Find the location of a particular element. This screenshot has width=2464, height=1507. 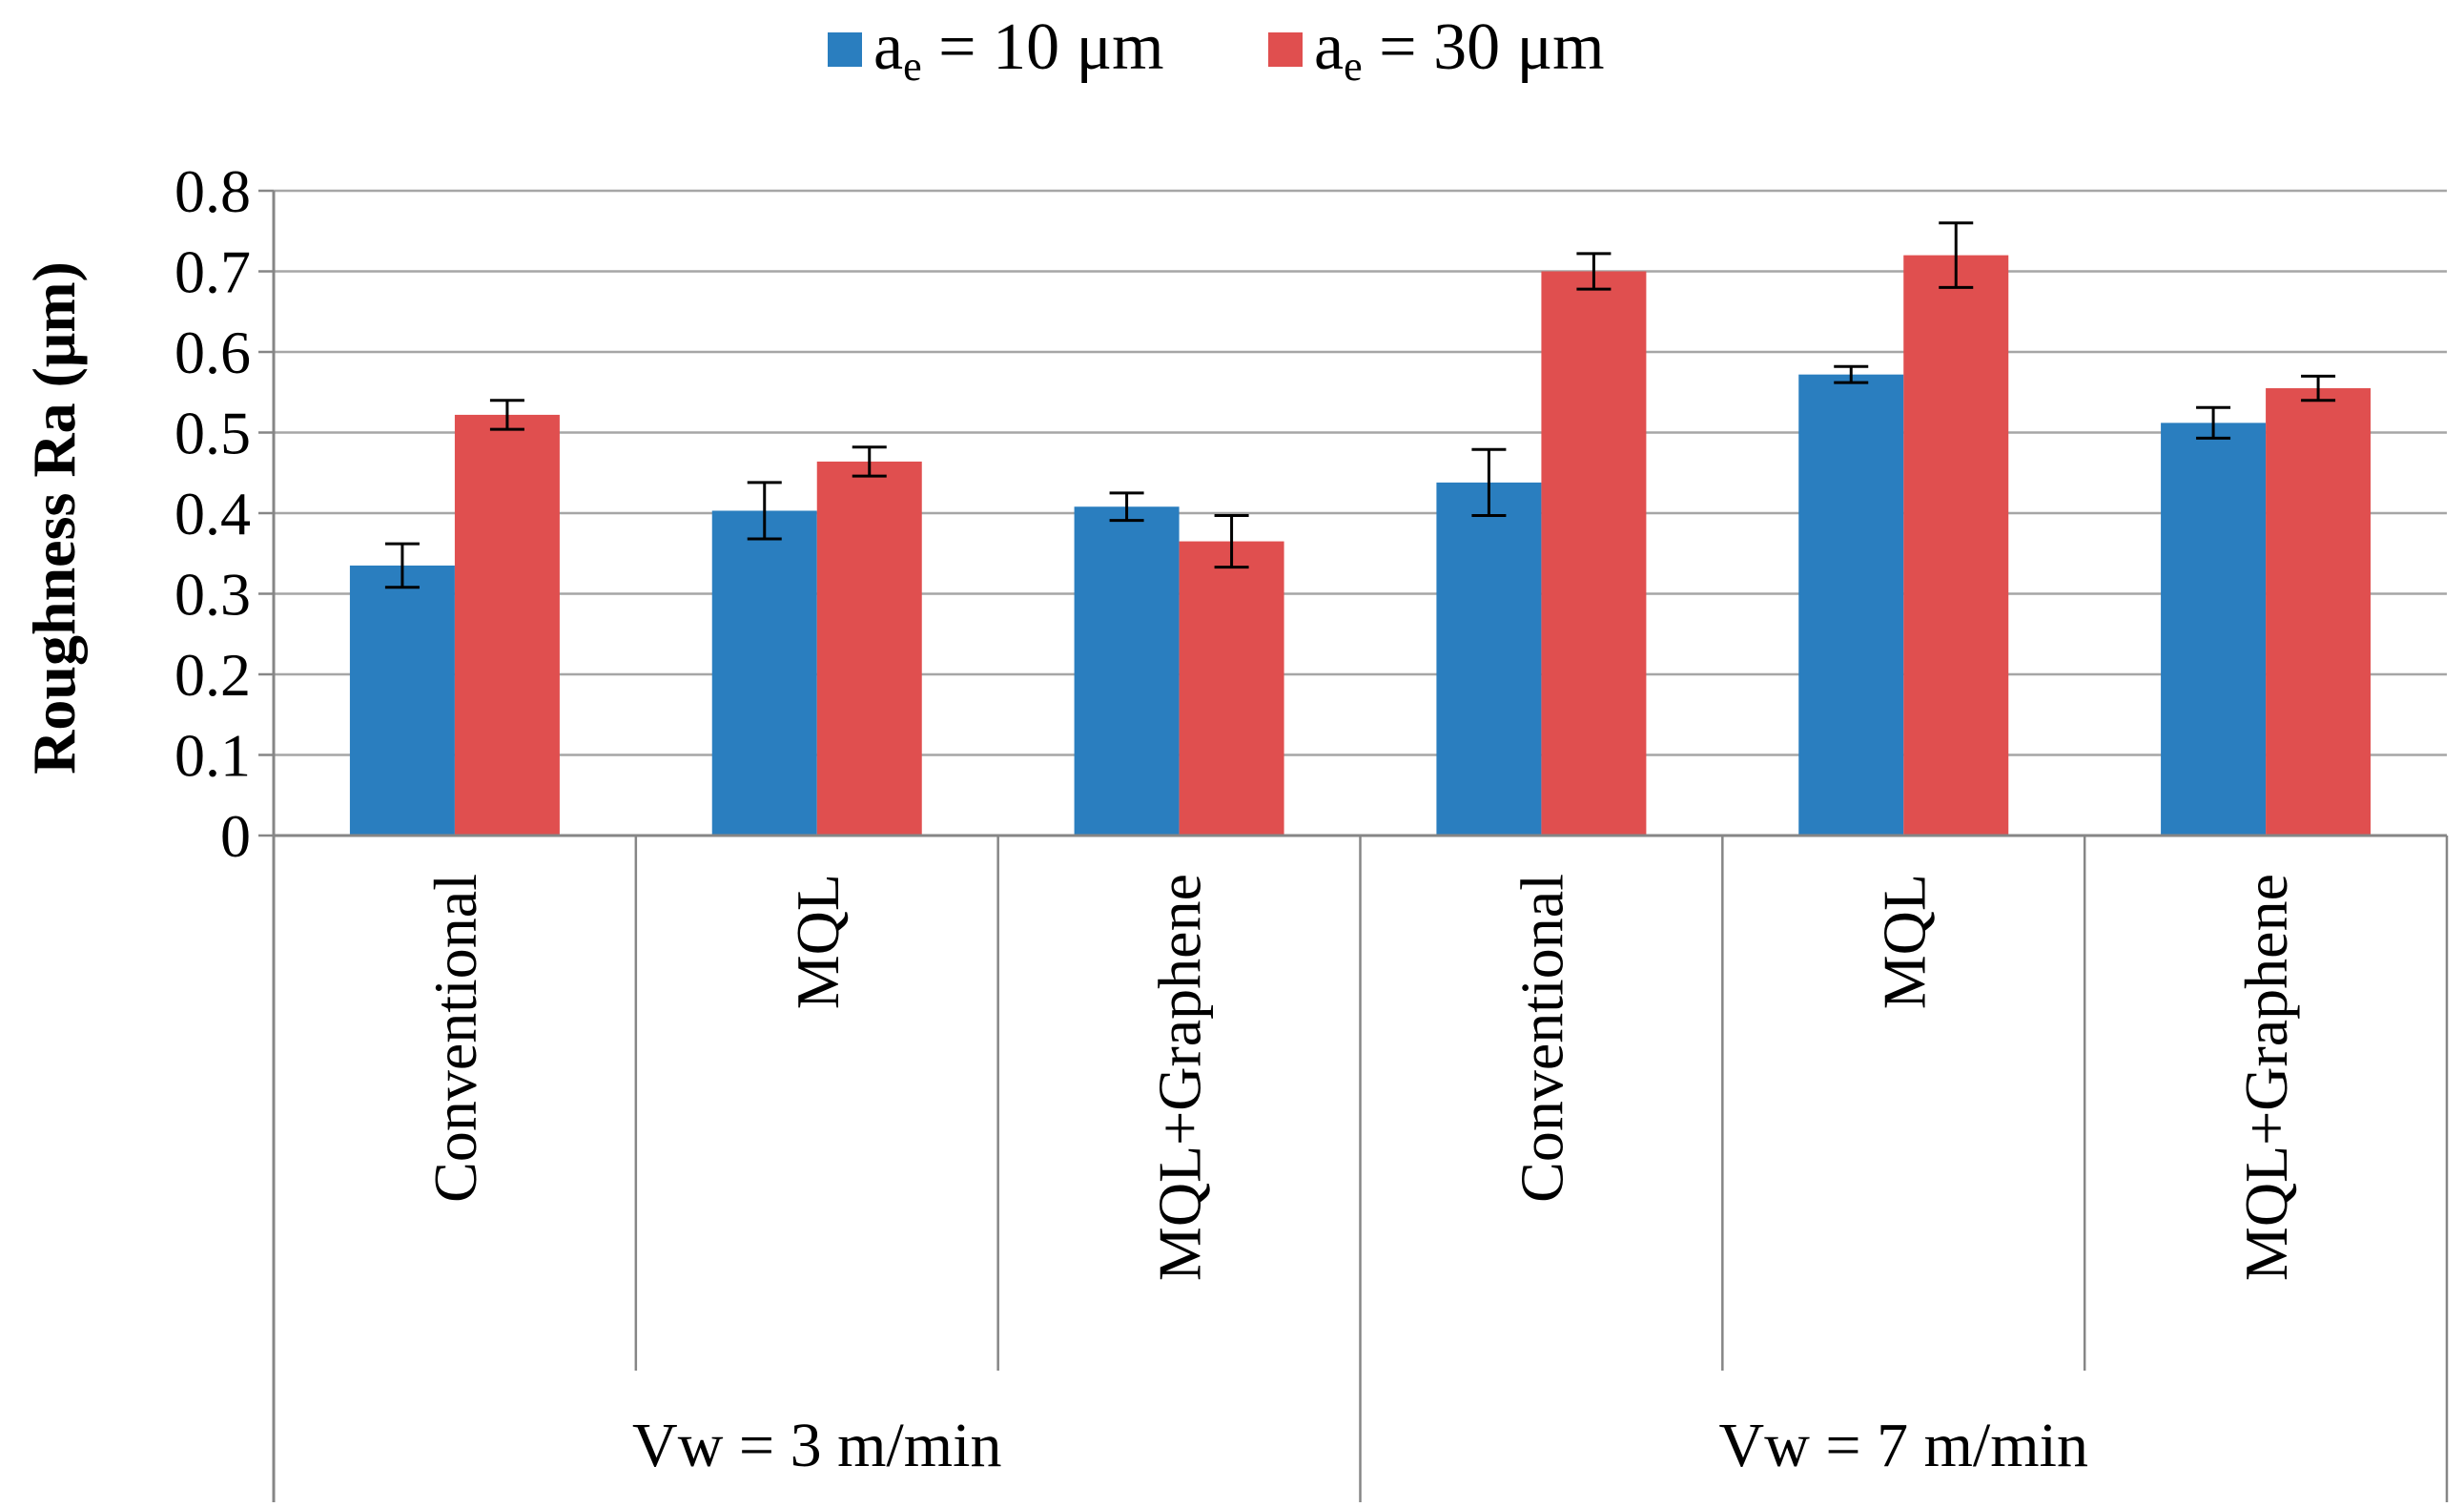

y-tick-labels: 0 0.1 0.2 0.3 0.4 0.5 0.6 0.7 0.8 is located at coordinates (213, 513).